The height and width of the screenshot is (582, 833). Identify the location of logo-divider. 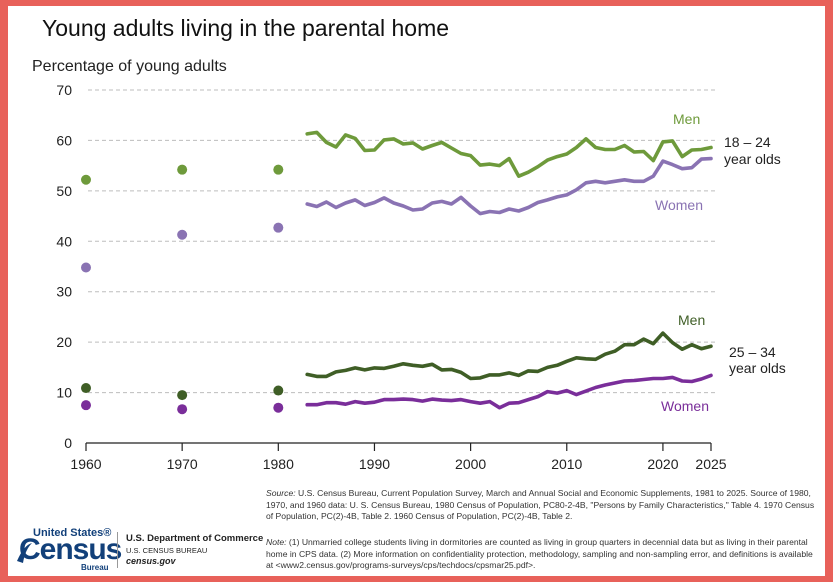
(117, 550).